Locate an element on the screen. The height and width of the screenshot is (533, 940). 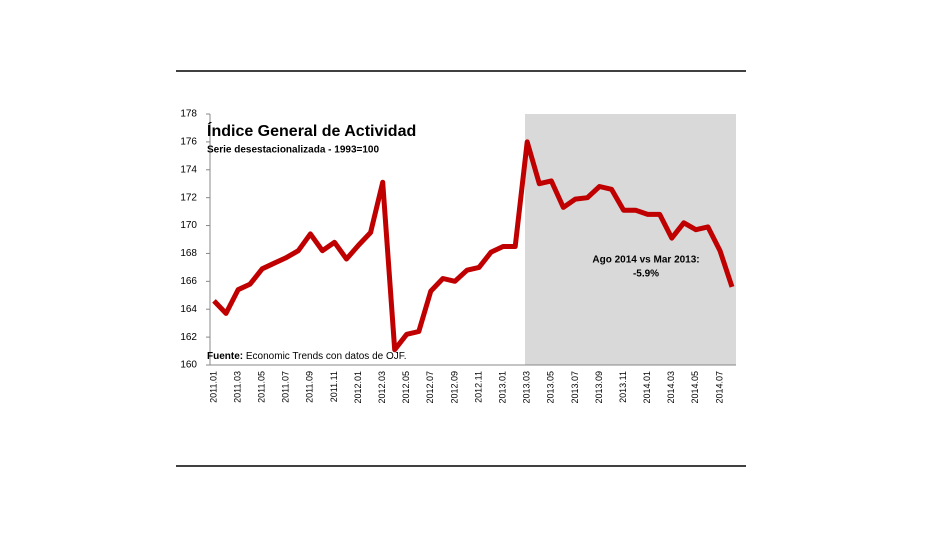
x-tick-label: 2013.11 is located at coordinates (623, 387).